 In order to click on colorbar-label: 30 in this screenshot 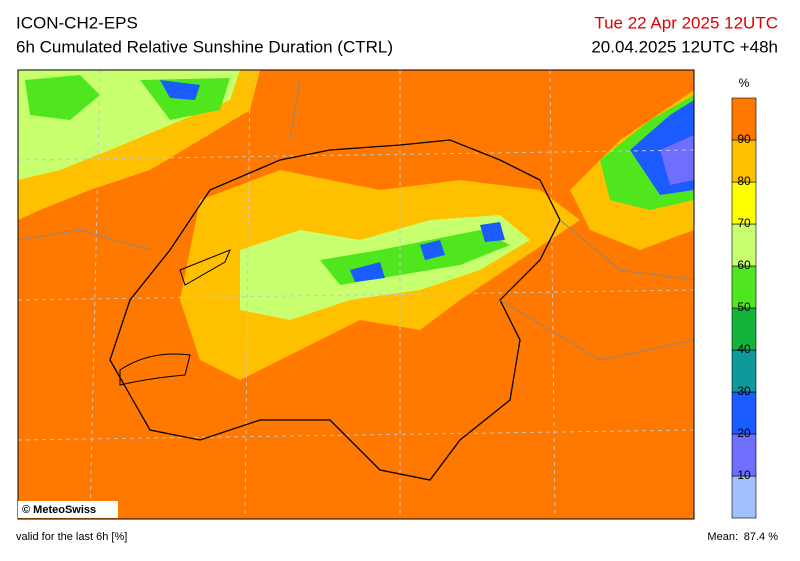, I will do `click(744, 391)`.